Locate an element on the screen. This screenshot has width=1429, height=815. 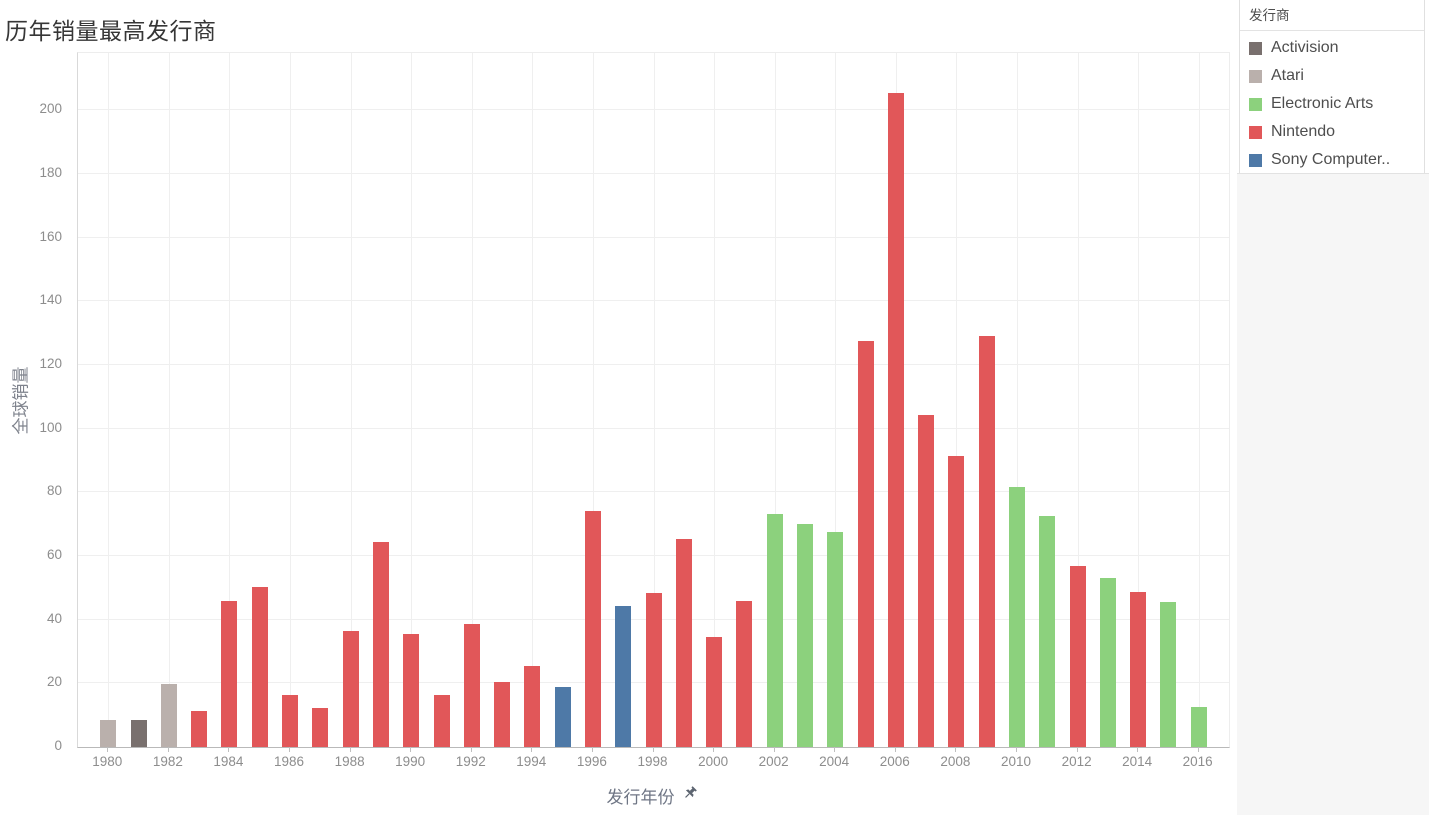
legend-item-activision: Activision is located at coordinates (1332, 48).